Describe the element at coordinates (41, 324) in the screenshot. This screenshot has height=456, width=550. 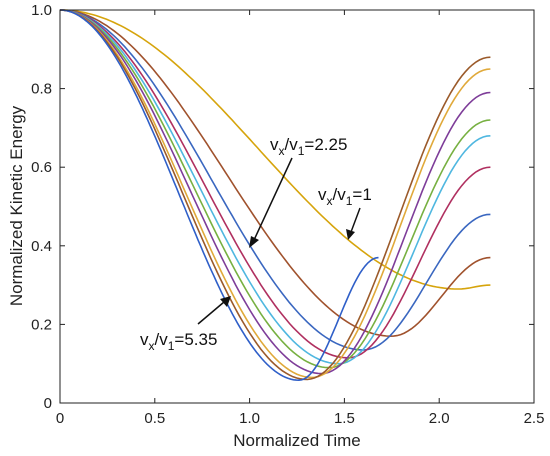
I see `y-tick-label: 0.2` at that location.